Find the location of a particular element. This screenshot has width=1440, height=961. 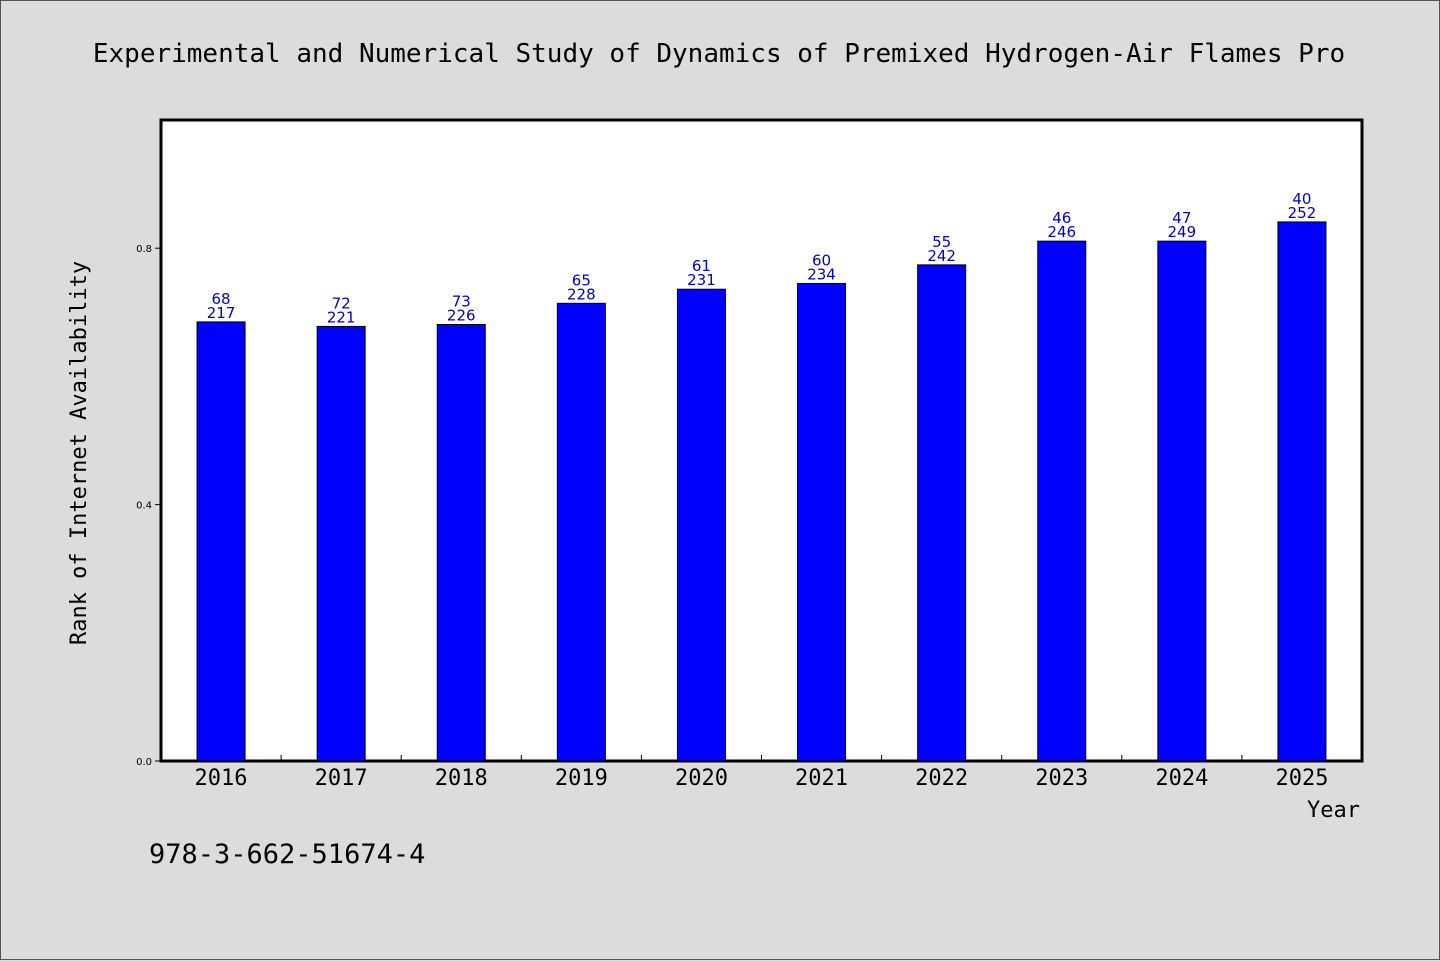

bar-label-top-2025: 40 is located at coordinates (1301, 199).